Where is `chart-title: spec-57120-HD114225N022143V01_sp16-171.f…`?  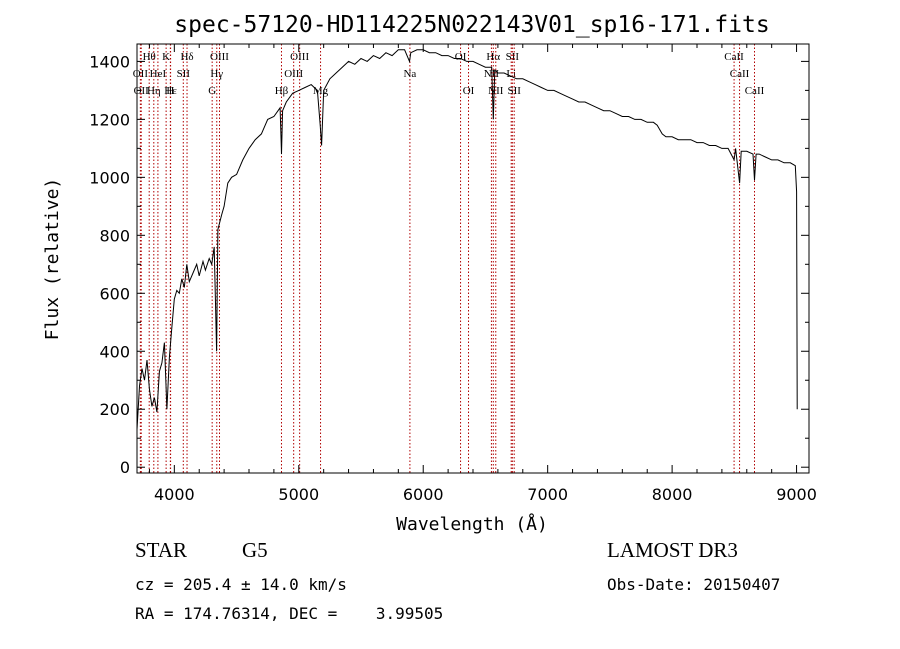 chart-title: spec-57120-HD114225N022143V01_sp16-171.f… is located at coordinates (471, 25).